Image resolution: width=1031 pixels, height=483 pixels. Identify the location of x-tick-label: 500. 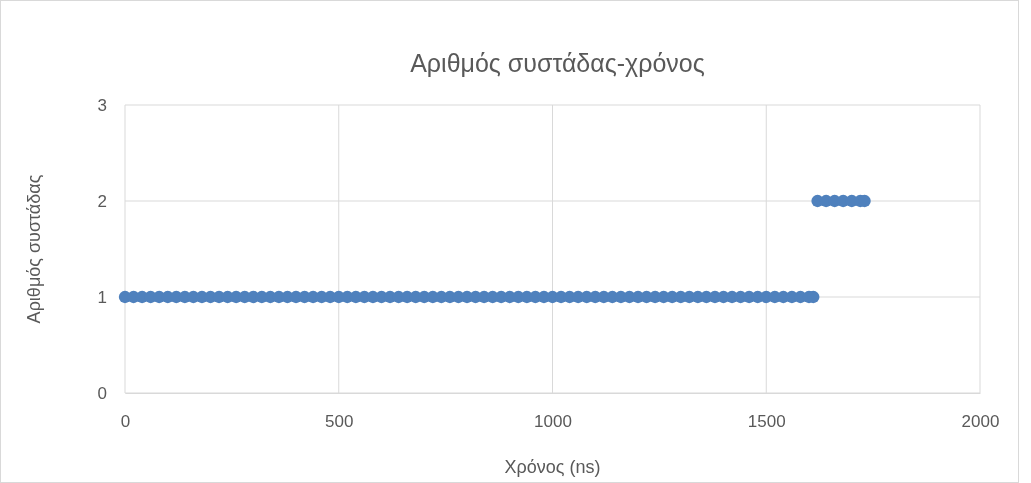
(339, 422).